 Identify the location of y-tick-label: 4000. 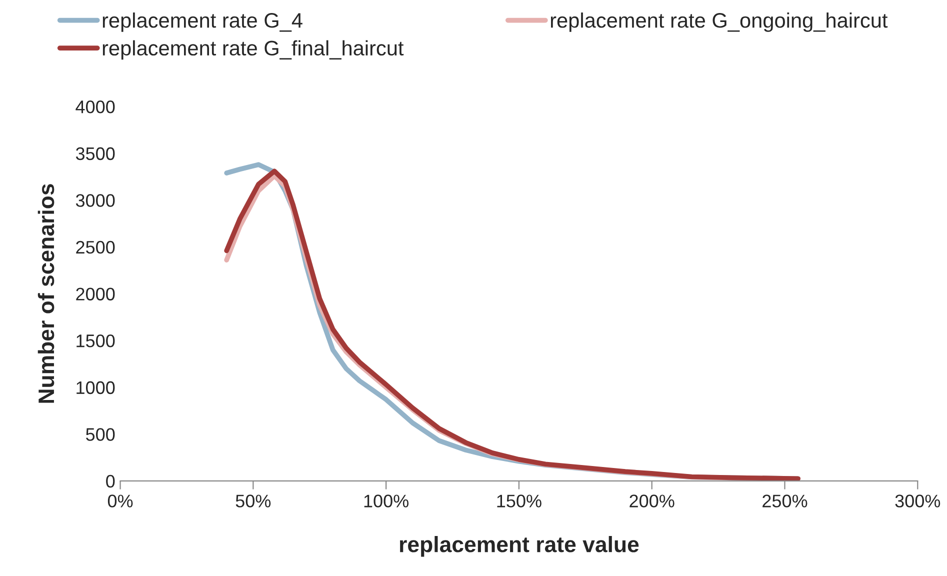
(95, 107).